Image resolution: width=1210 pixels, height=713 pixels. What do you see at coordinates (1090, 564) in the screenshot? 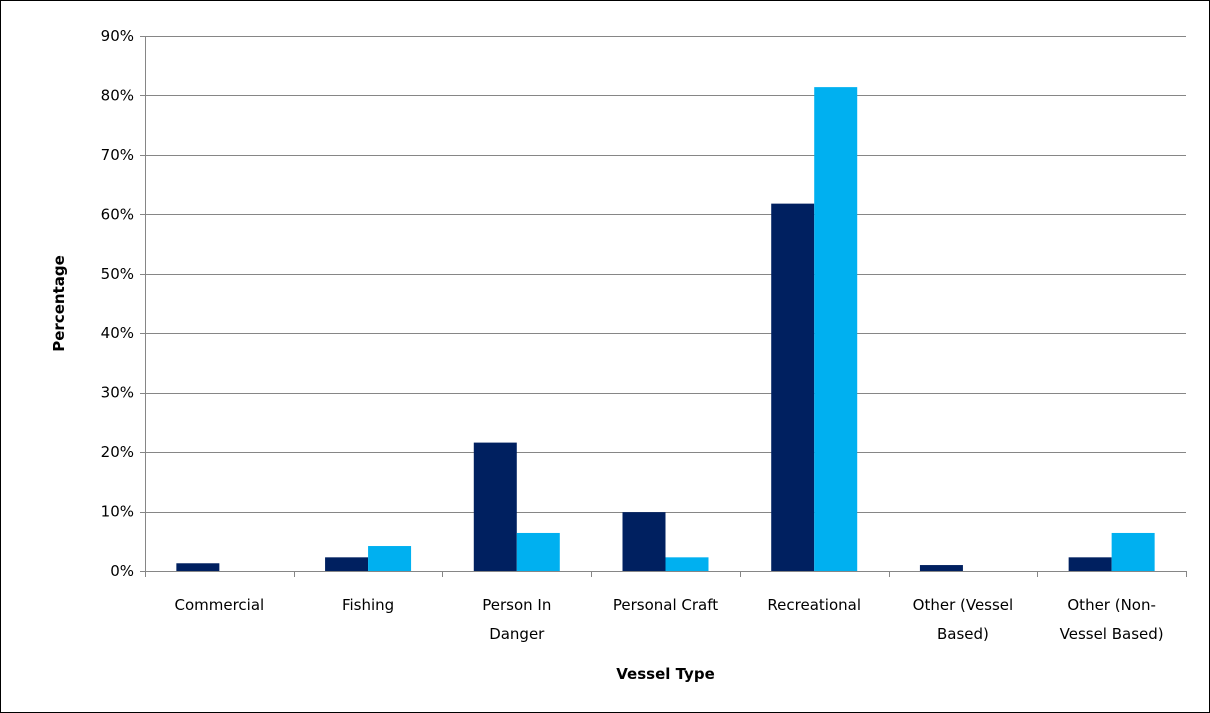
I see `bar-series1-cat7` at bounding box center [1090, 564].